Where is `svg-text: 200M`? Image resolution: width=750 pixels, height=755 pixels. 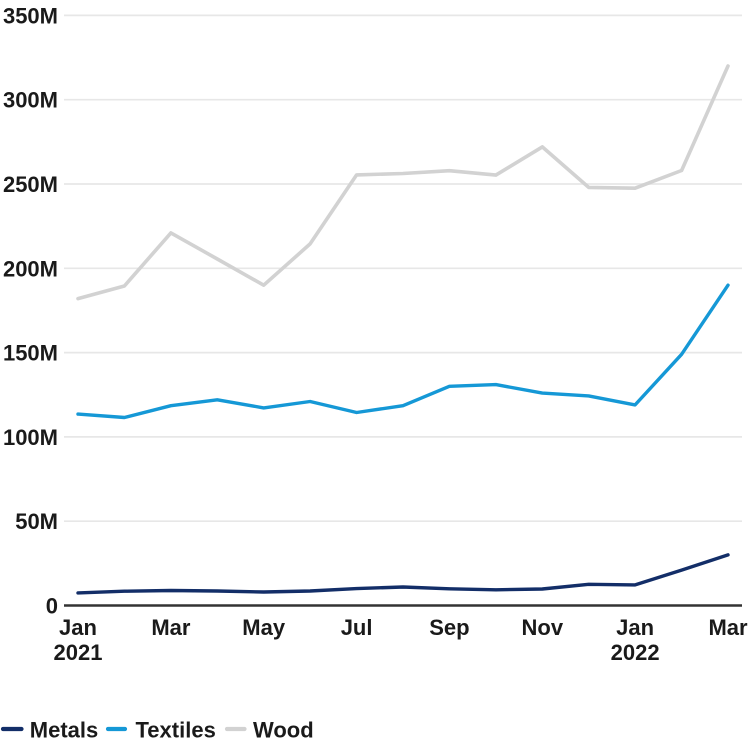 svg-text: 200M is located at coordinates (30, 268).